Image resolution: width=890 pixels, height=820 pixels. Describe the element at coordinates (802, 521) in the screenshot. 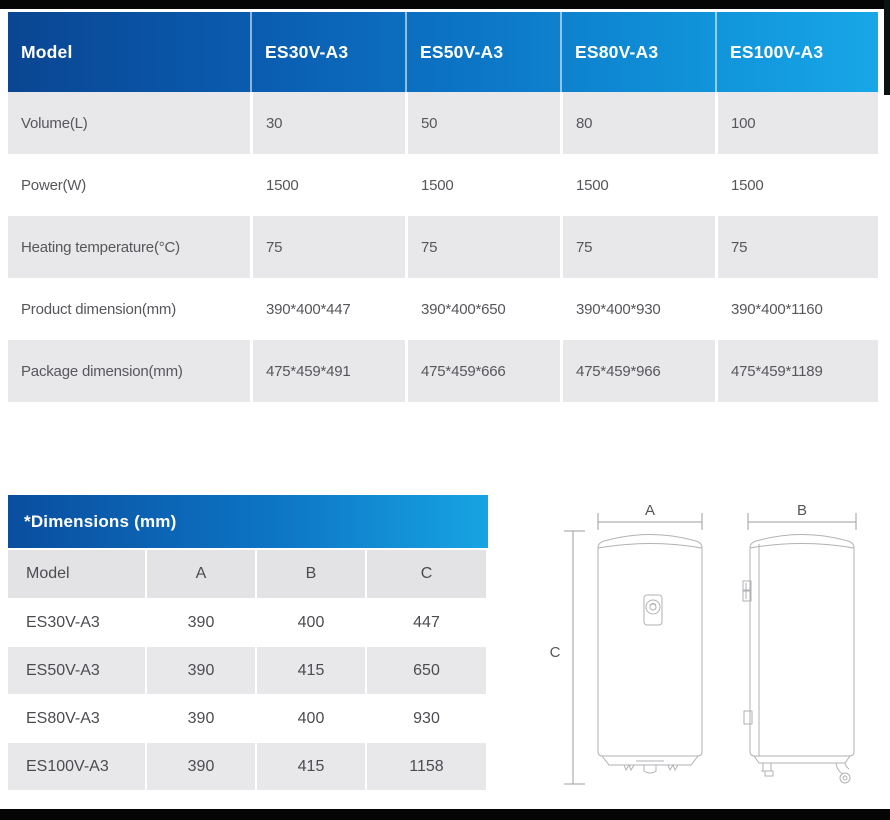

I see `dimension-b-callout` at that location.